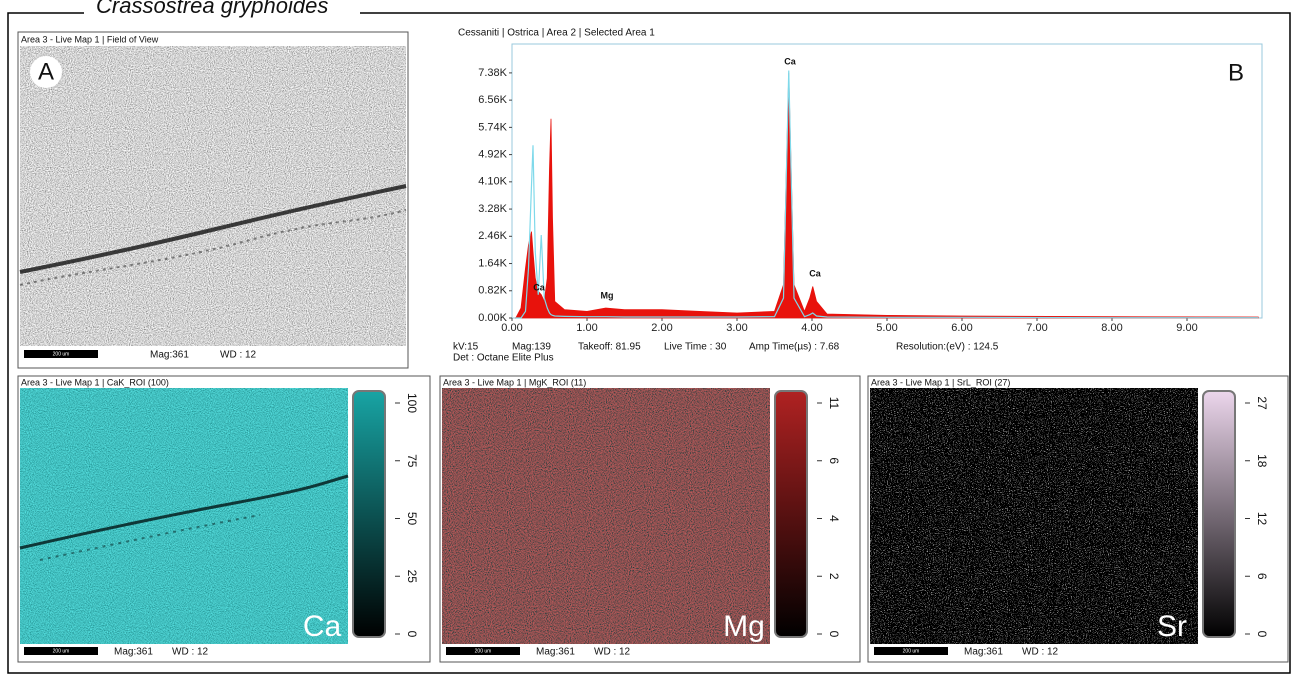 The width and height of the screenshot is (1298, 679). I want to click on x-tick-label: 0.00, so click(511, 328).